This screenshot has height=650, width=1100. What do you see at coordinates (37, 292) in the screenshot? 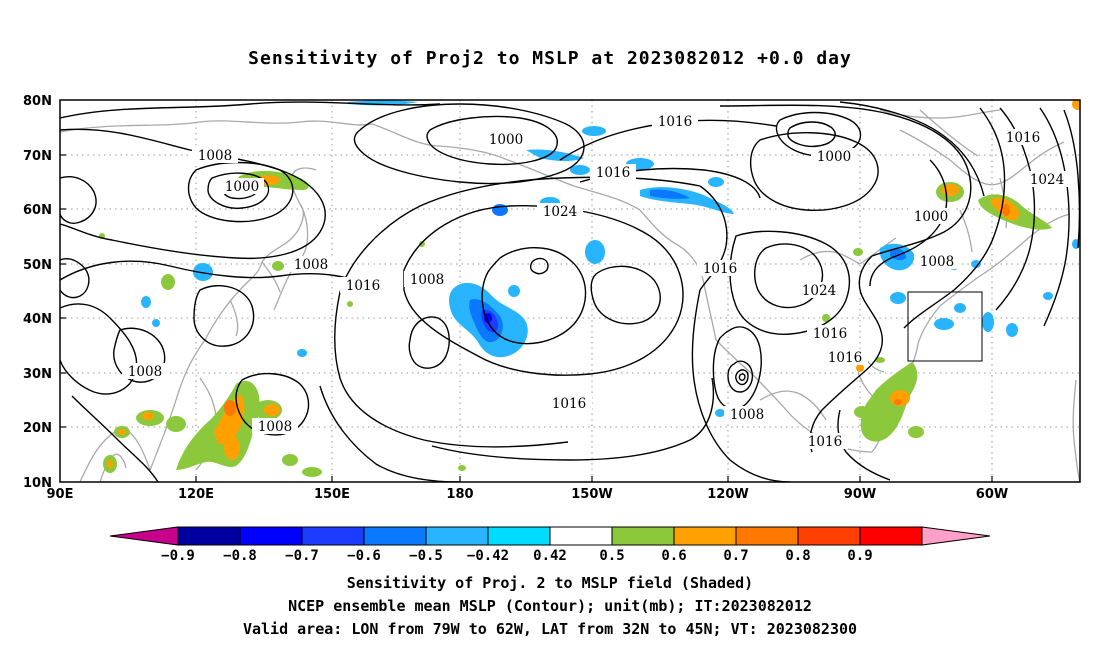
I see `latitude-labels: 80N 70N 60N 50N 40N 30N 20N 10N` at bounding box center [37, 292].